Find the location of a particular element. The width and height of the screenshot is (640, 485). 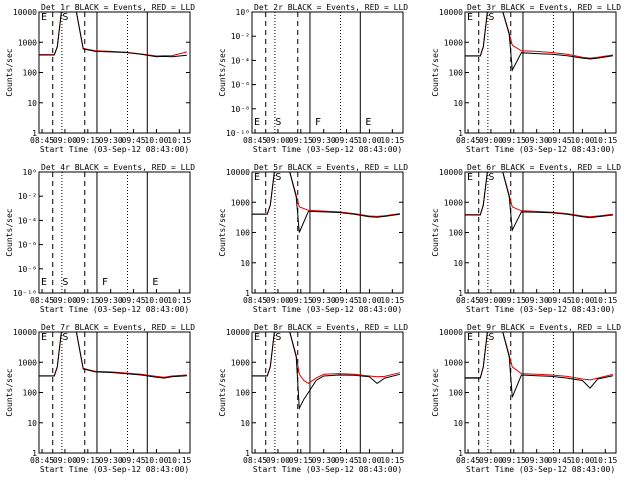

panel-title: Det 9r BLACK = Events, RED = LLD is located at coordinates (544, 327).